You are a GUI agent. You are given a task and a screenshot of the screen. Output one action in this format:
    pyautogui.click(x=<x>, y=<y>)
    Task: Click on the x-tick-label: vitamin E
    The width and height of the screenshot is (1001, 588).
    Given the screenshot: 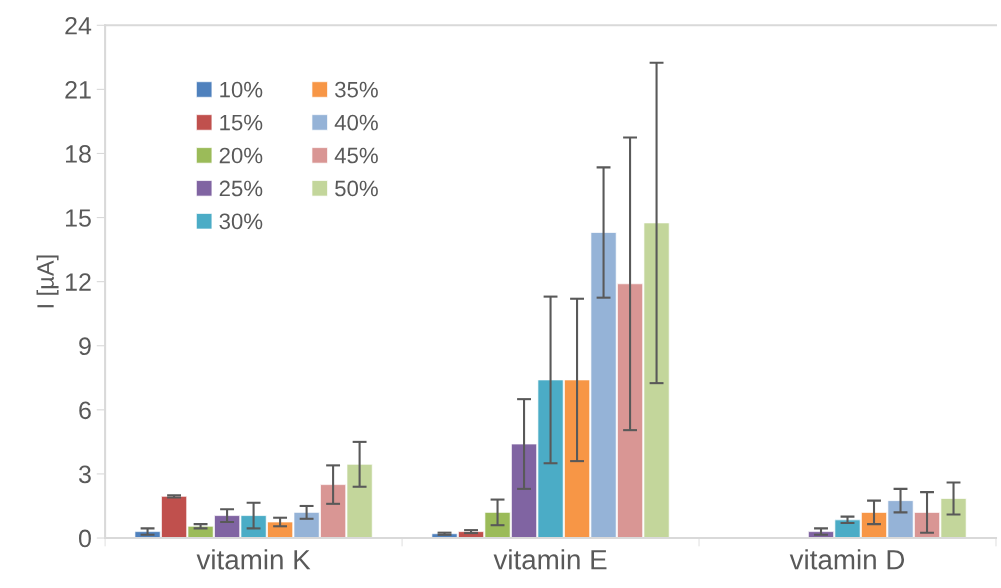 What is the action you would take?
    pyautogui.click(x=550, y=559)
    